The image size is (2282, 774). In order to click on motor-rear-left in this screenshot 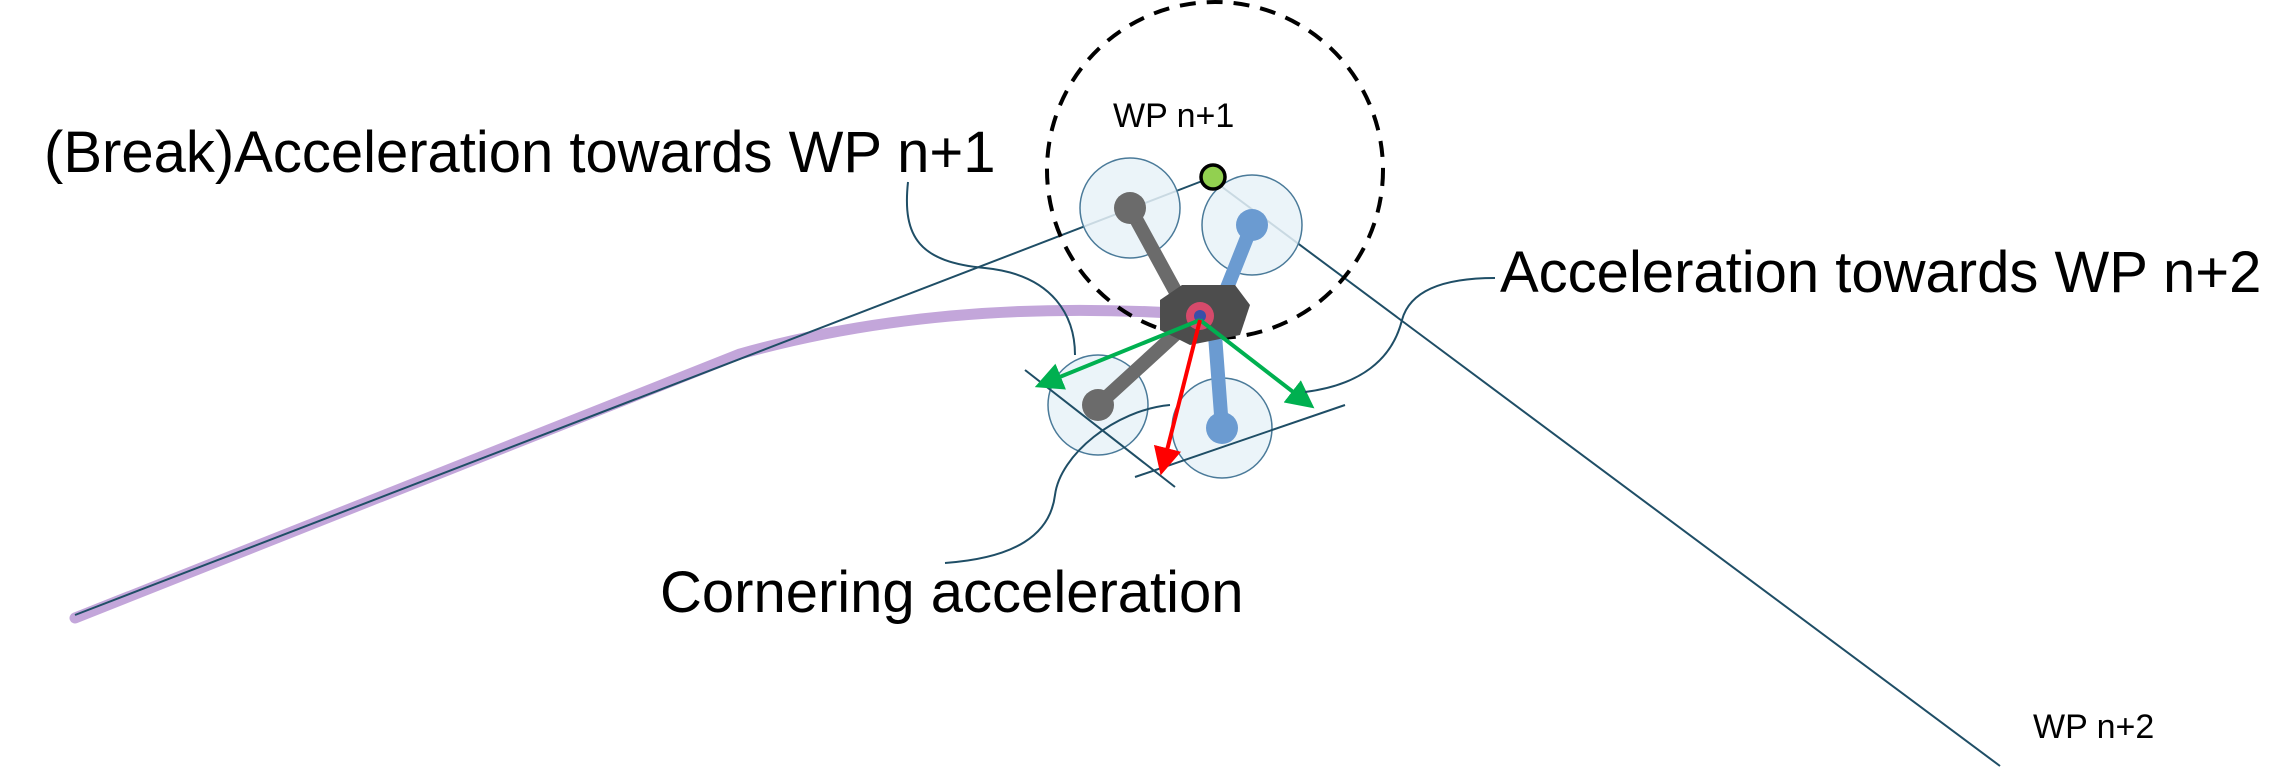, I will do `click(1098, 405)`.